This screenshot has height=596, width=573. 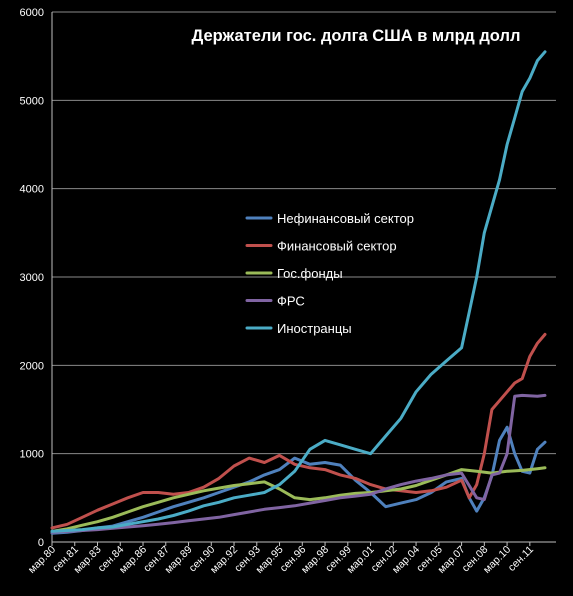 What do you see at coordinates (32, 278) in the screenshot?
I see `y-tick-label: 3000` at bounding box center [32, 278].